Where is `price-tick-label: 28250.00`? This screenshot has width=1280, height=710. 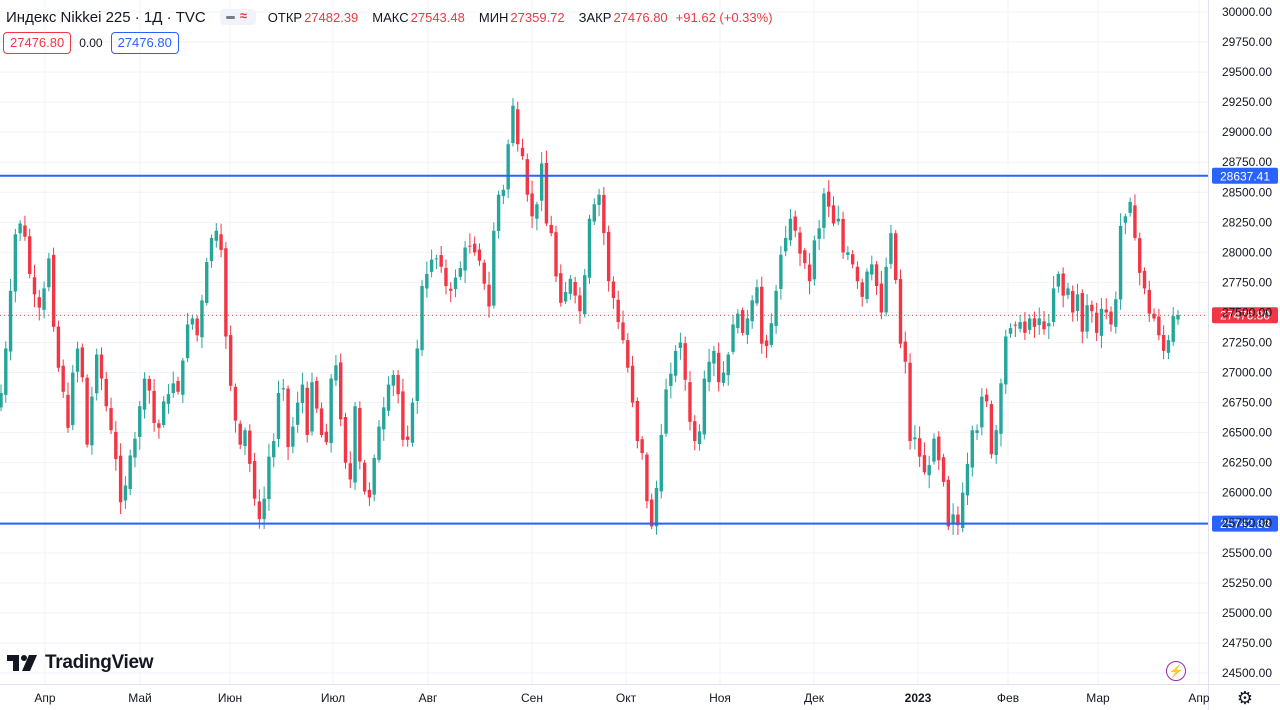 price-tick-label: 28250.00 is located at coordinates (1247, 222).